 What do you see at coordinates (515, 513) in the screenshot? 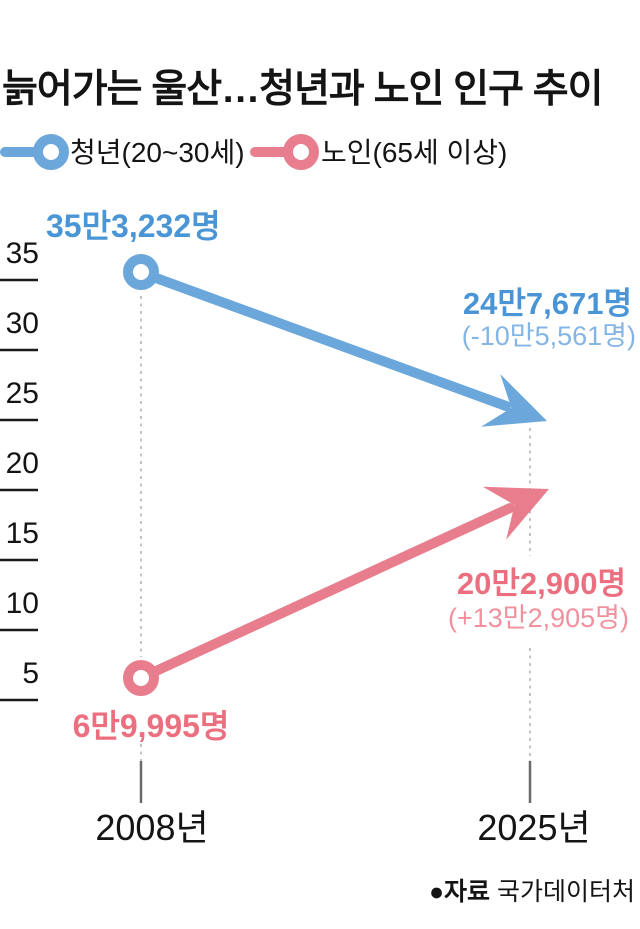
I see `elderly-arrowhead-icon` at bounding box center [515, 513].